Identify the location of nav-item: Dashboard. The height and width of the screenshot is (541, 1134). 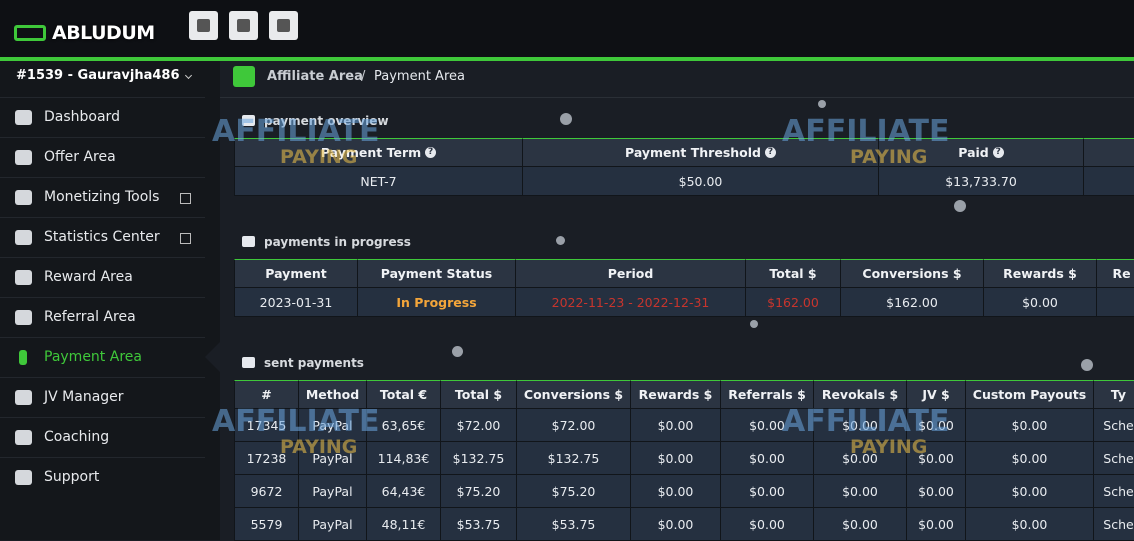
(102, 117).